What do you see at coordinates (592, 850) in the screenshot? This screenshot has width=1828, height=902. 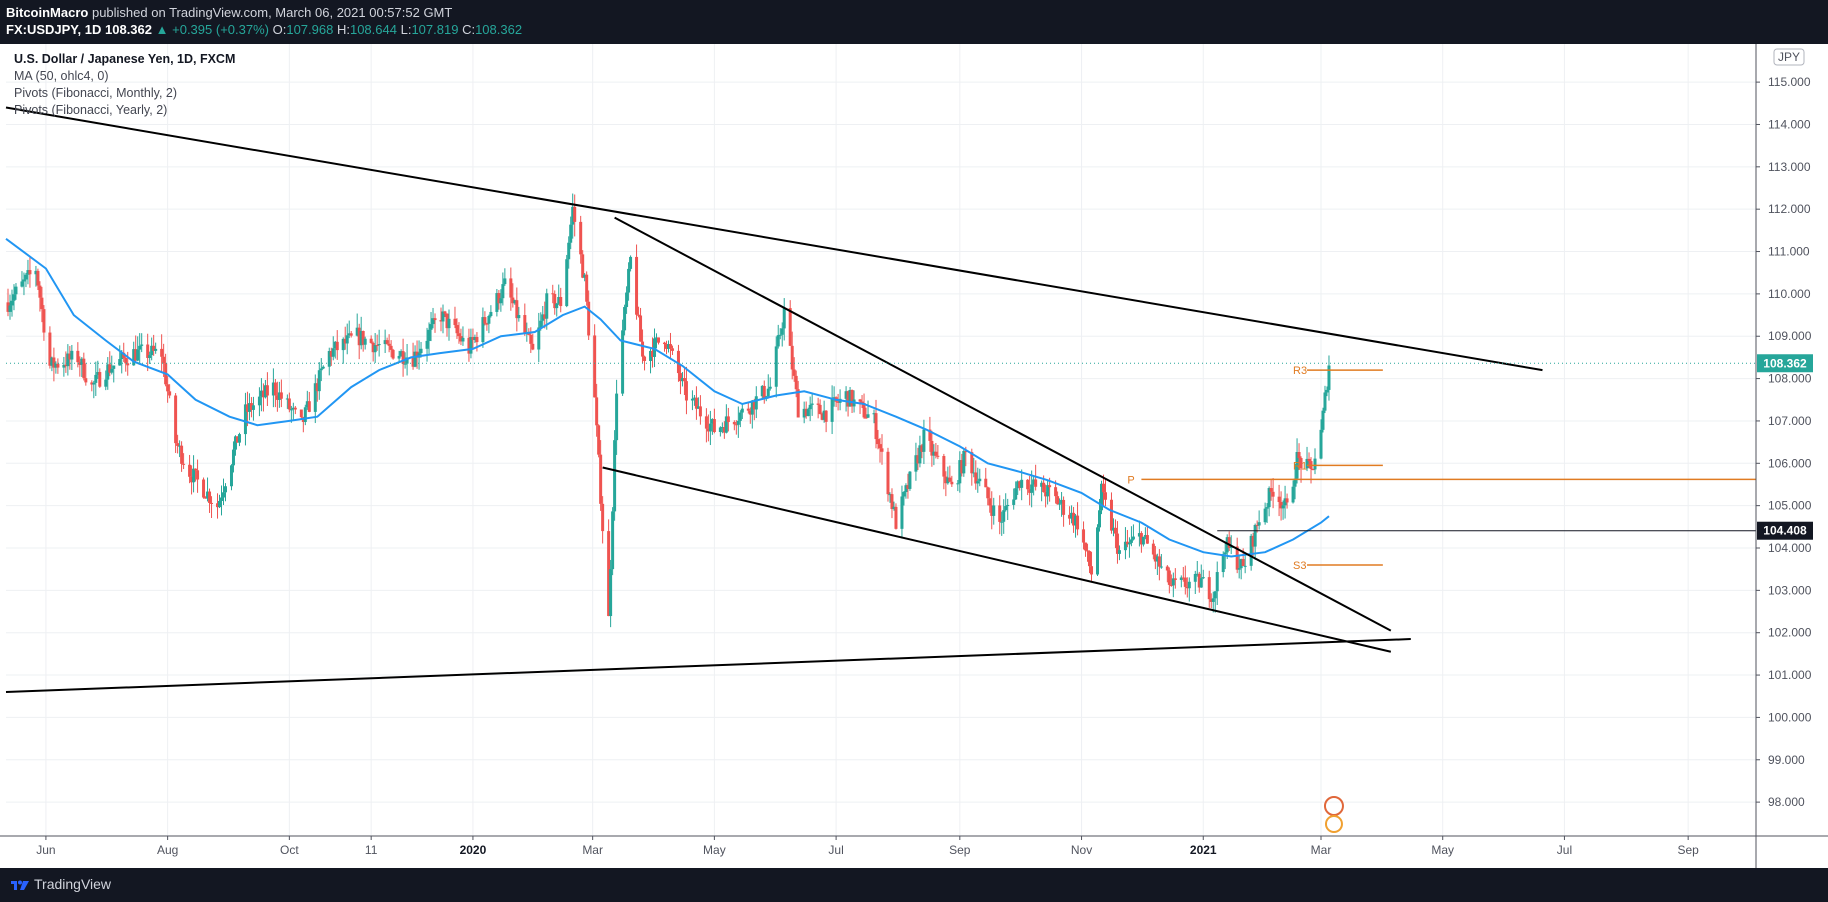 I see `x-tick-label: Mar` at bounding box center [592, 850].